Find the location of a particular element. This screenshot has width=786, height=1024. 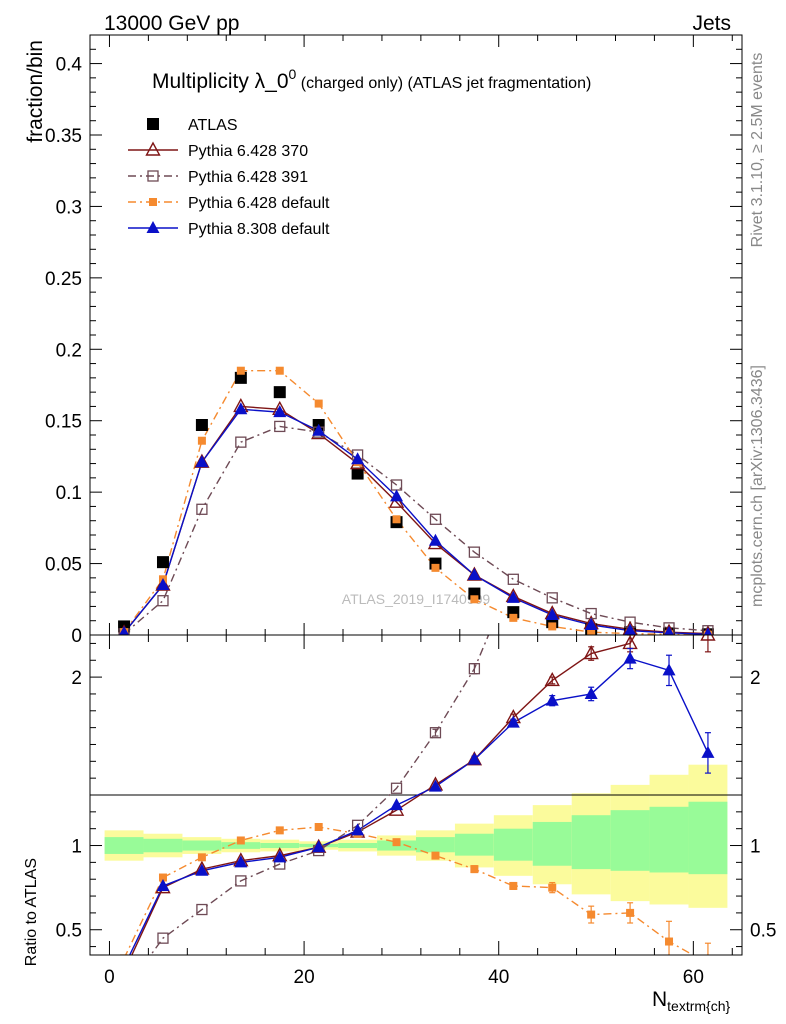

x-tick-label: 20 is located at coordinates (304, 977).